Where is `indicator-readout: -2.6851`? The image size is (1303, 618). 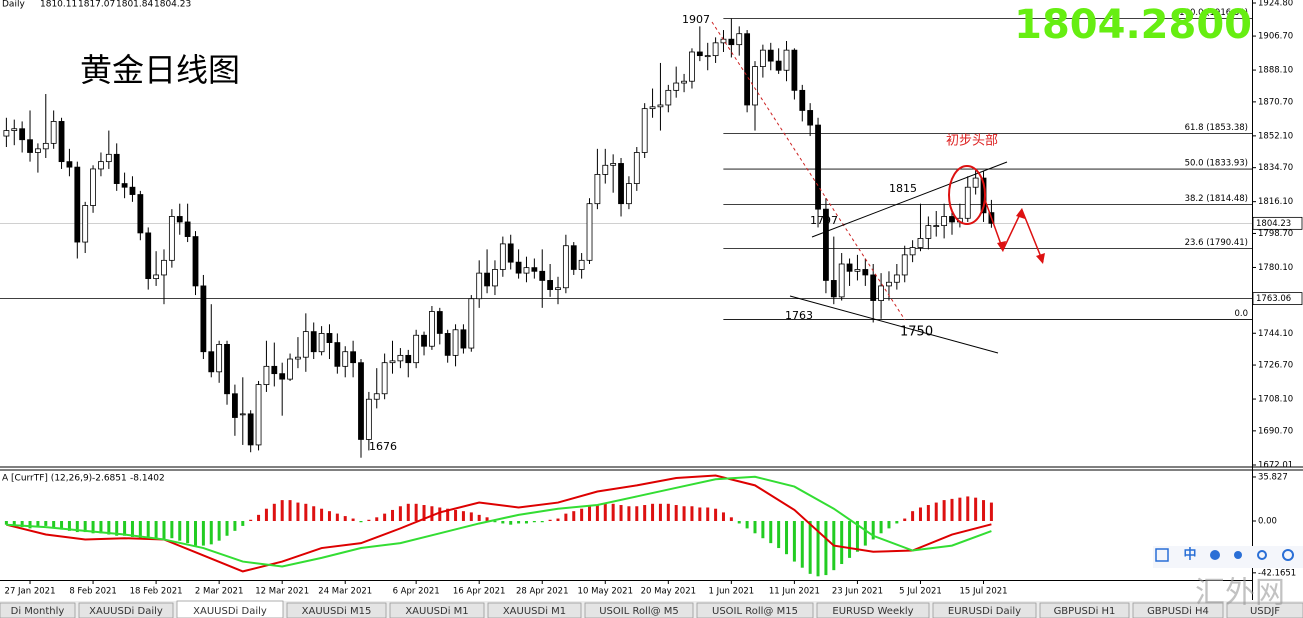
indicator-readout: -2.6851 is located at coordinates (109, 479).